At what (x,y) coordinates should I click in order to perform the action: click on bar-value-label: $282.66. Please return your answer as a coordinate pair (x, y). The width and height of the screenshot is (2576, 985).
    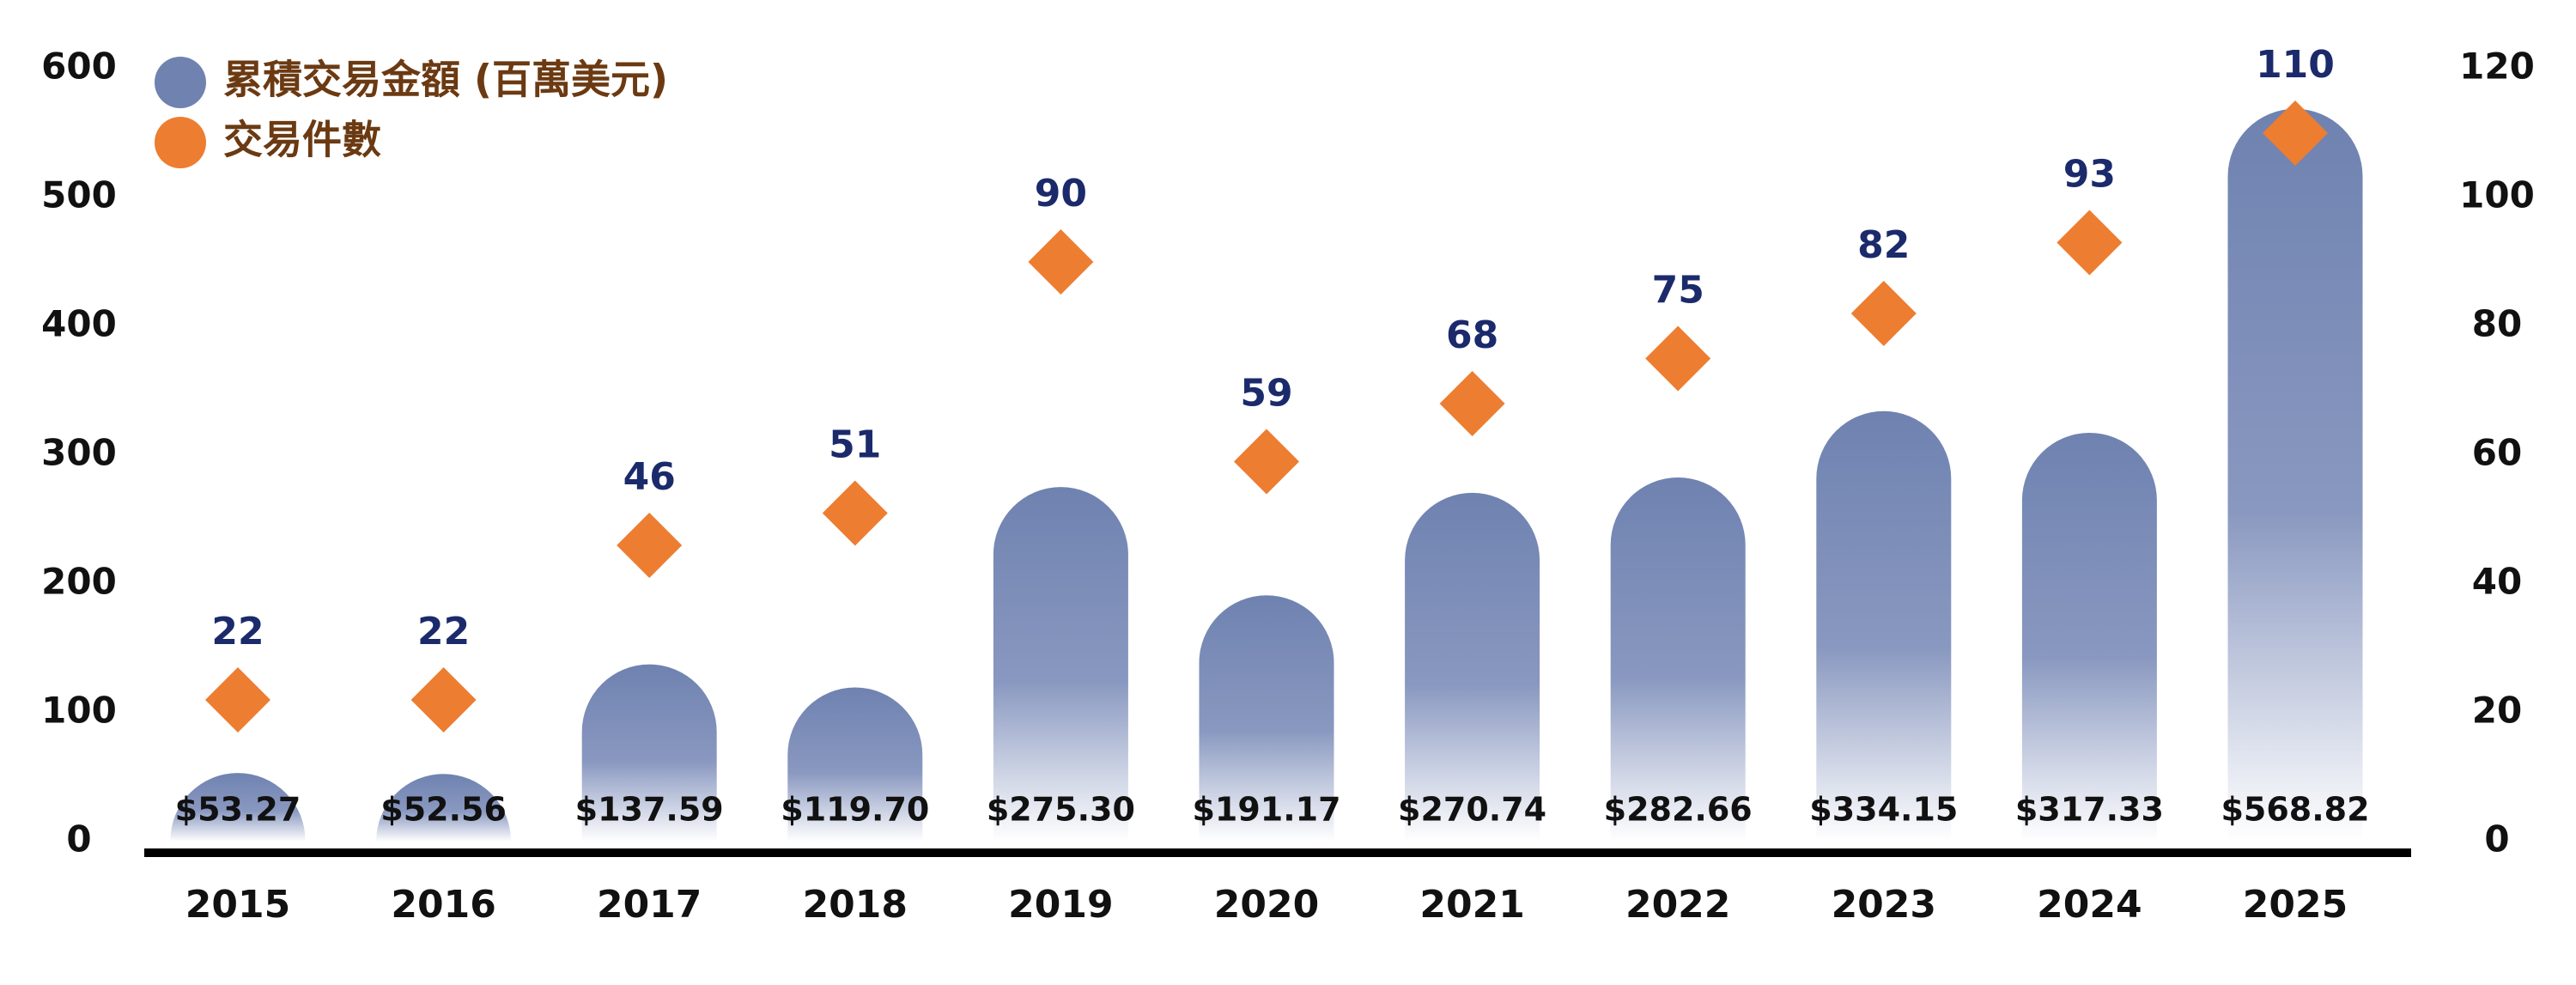
    Looking at the image, I should click on (1678, 810).